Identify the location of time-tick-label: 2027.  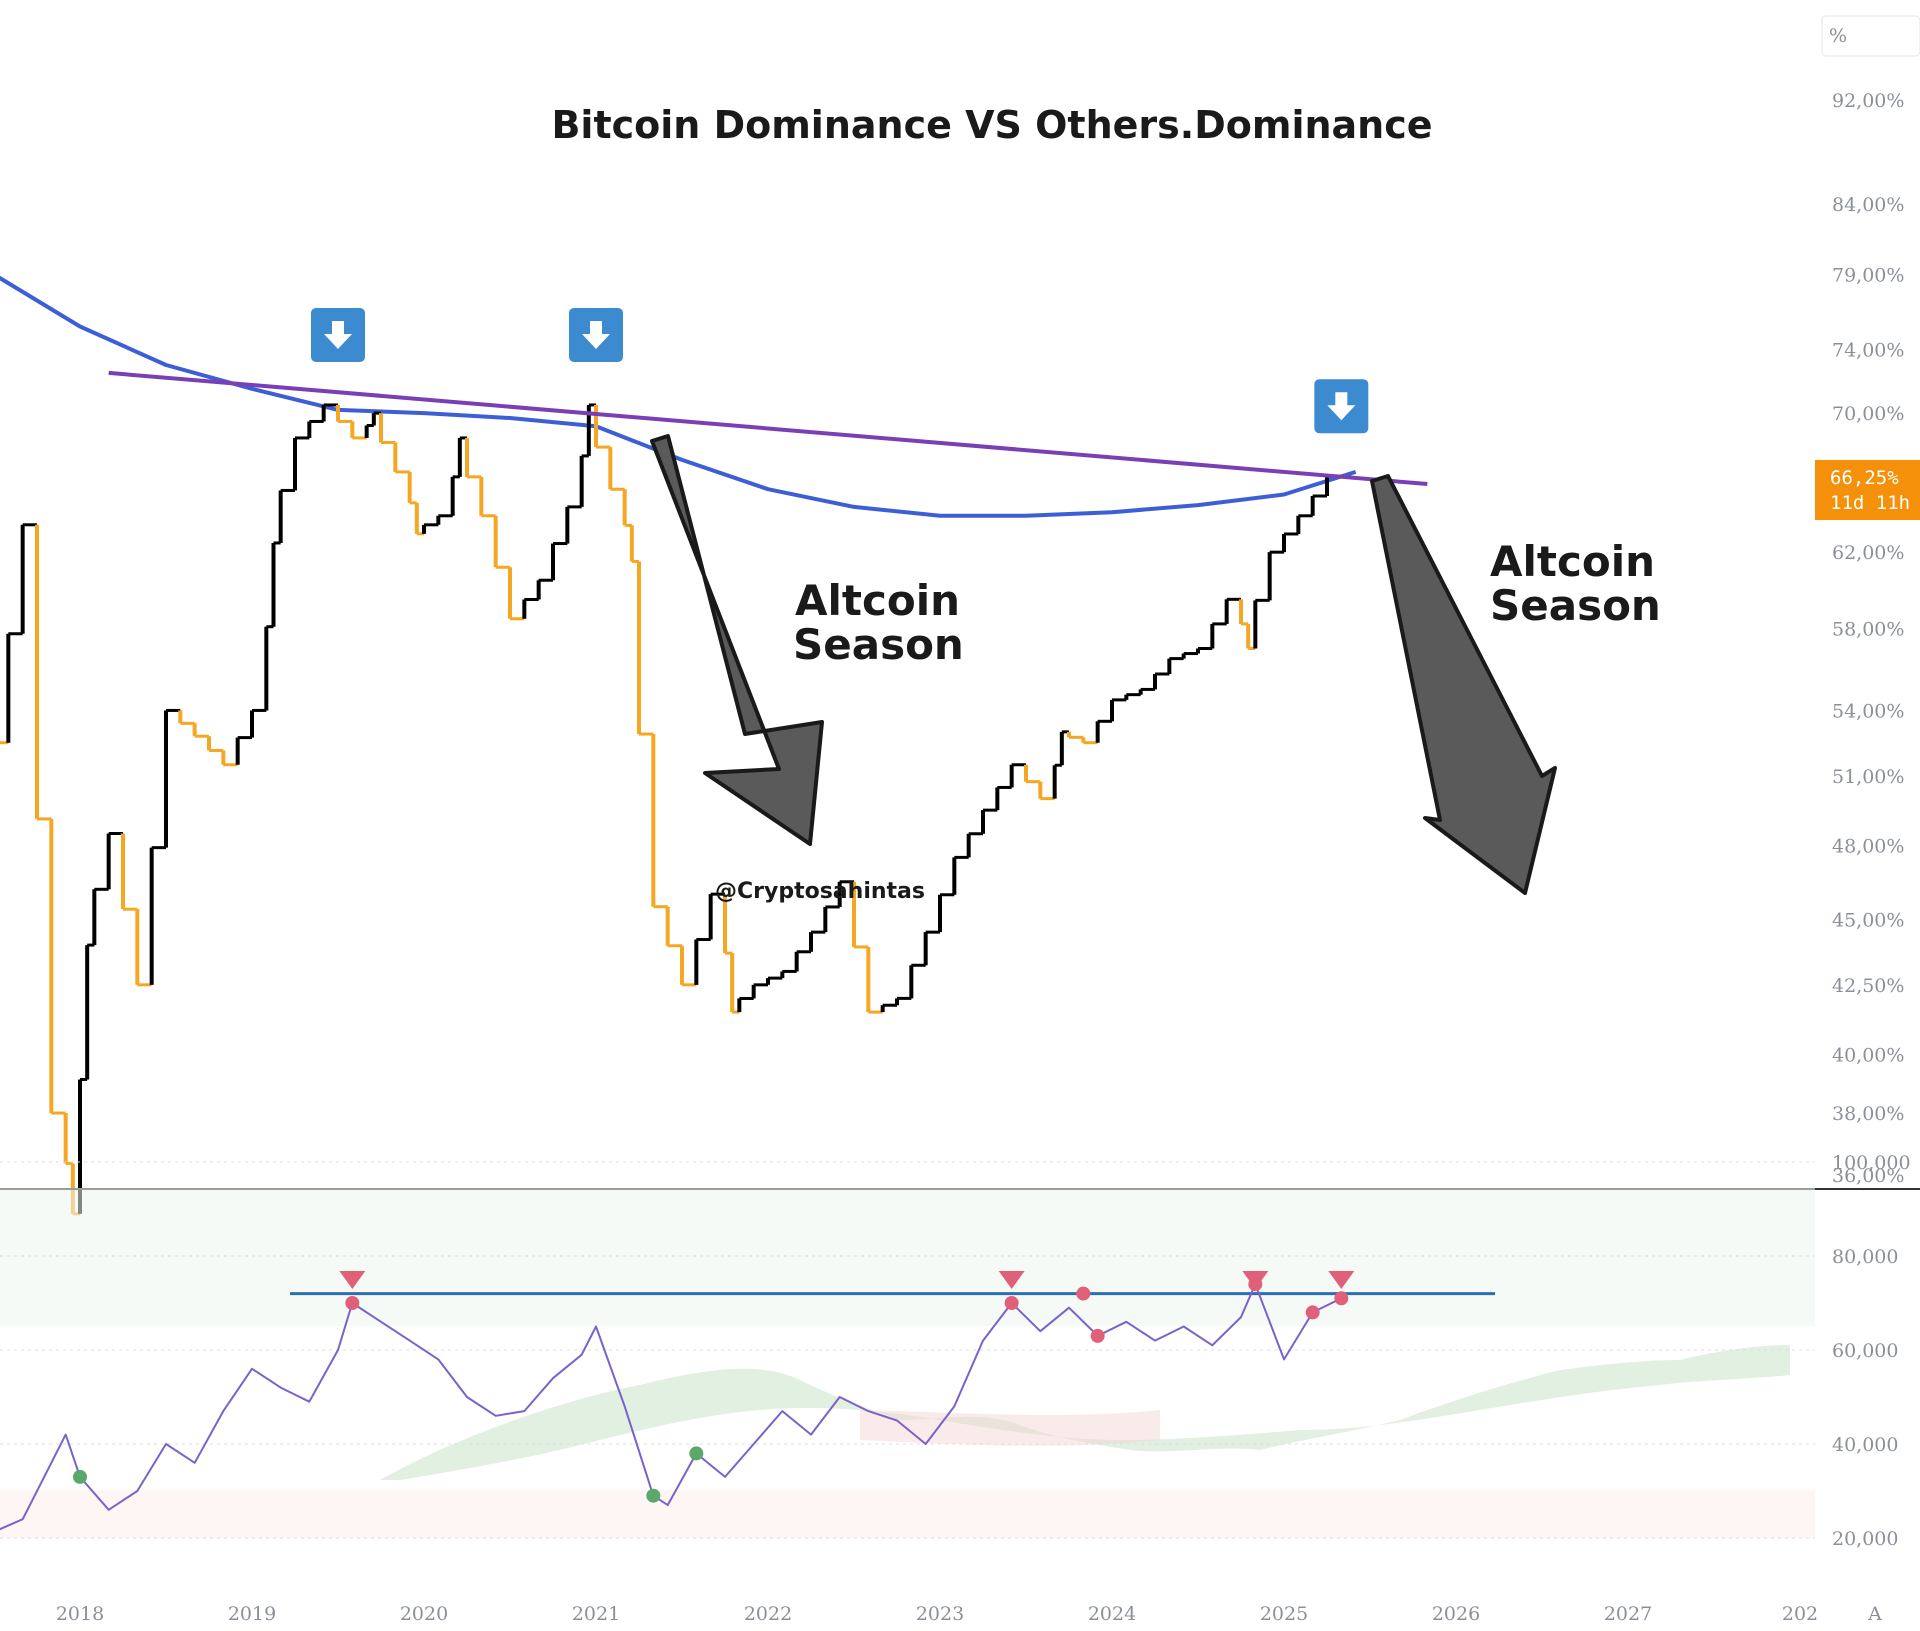
(1628, 1614).